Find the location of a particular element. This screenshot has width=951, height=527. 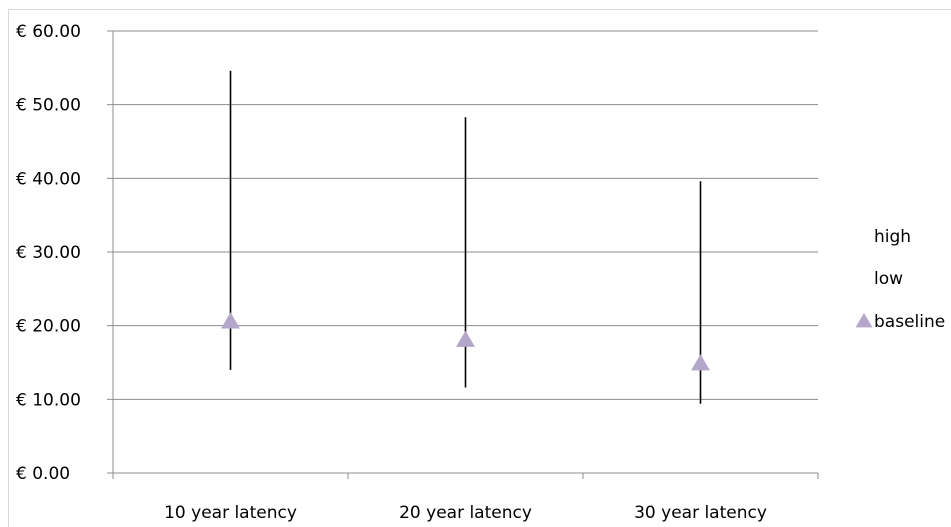

legend-label-low: low is located at coordinates (888, 279).